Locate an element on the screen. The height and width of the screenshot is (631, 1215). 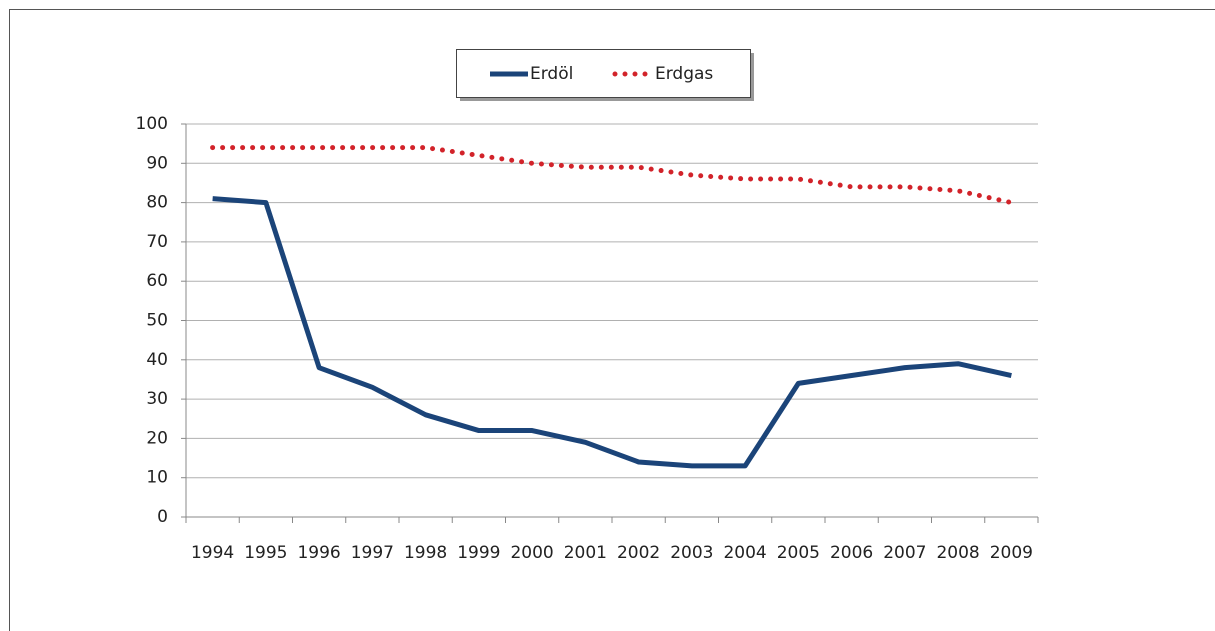
x-tick-label: 1998 is located at coordinates (425, 553).